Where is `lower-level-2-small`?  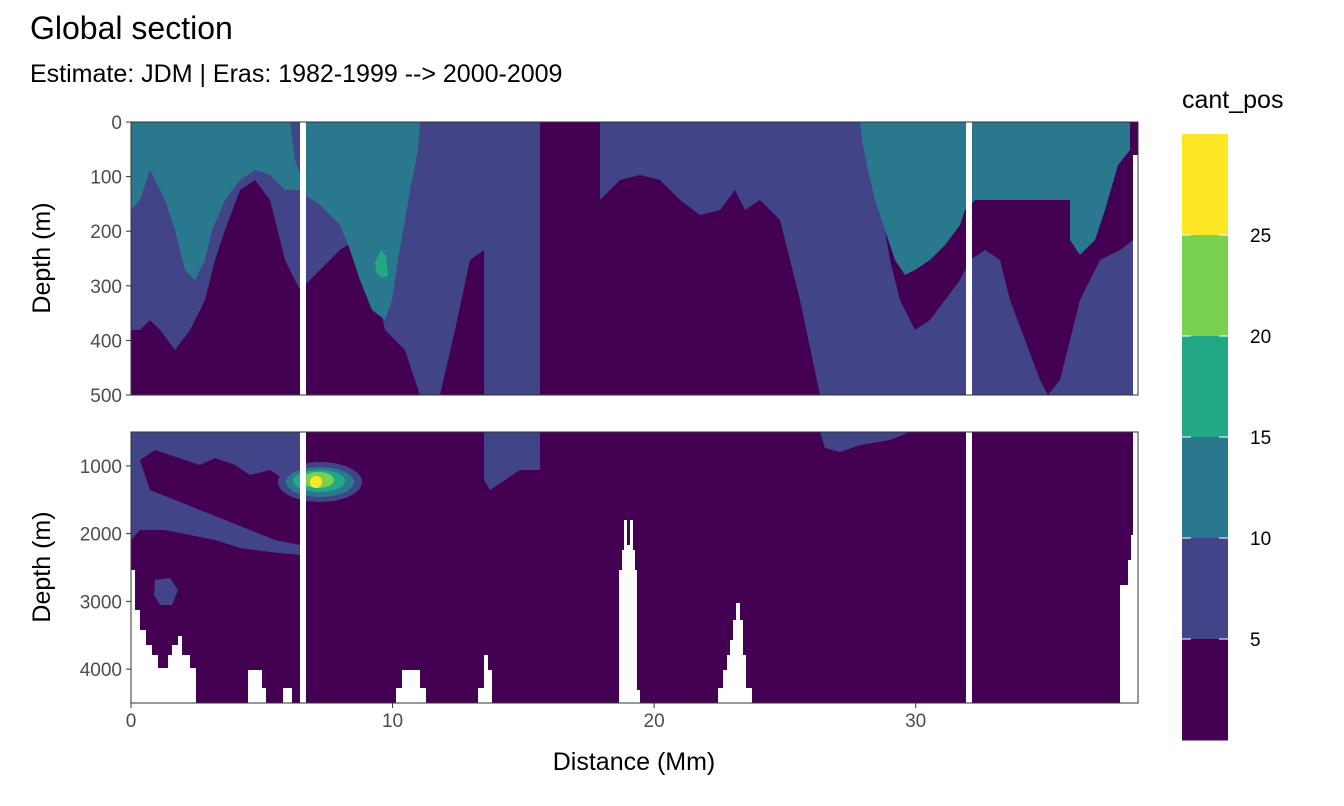
lower-level-2-small is located at coordinates (166, 591).